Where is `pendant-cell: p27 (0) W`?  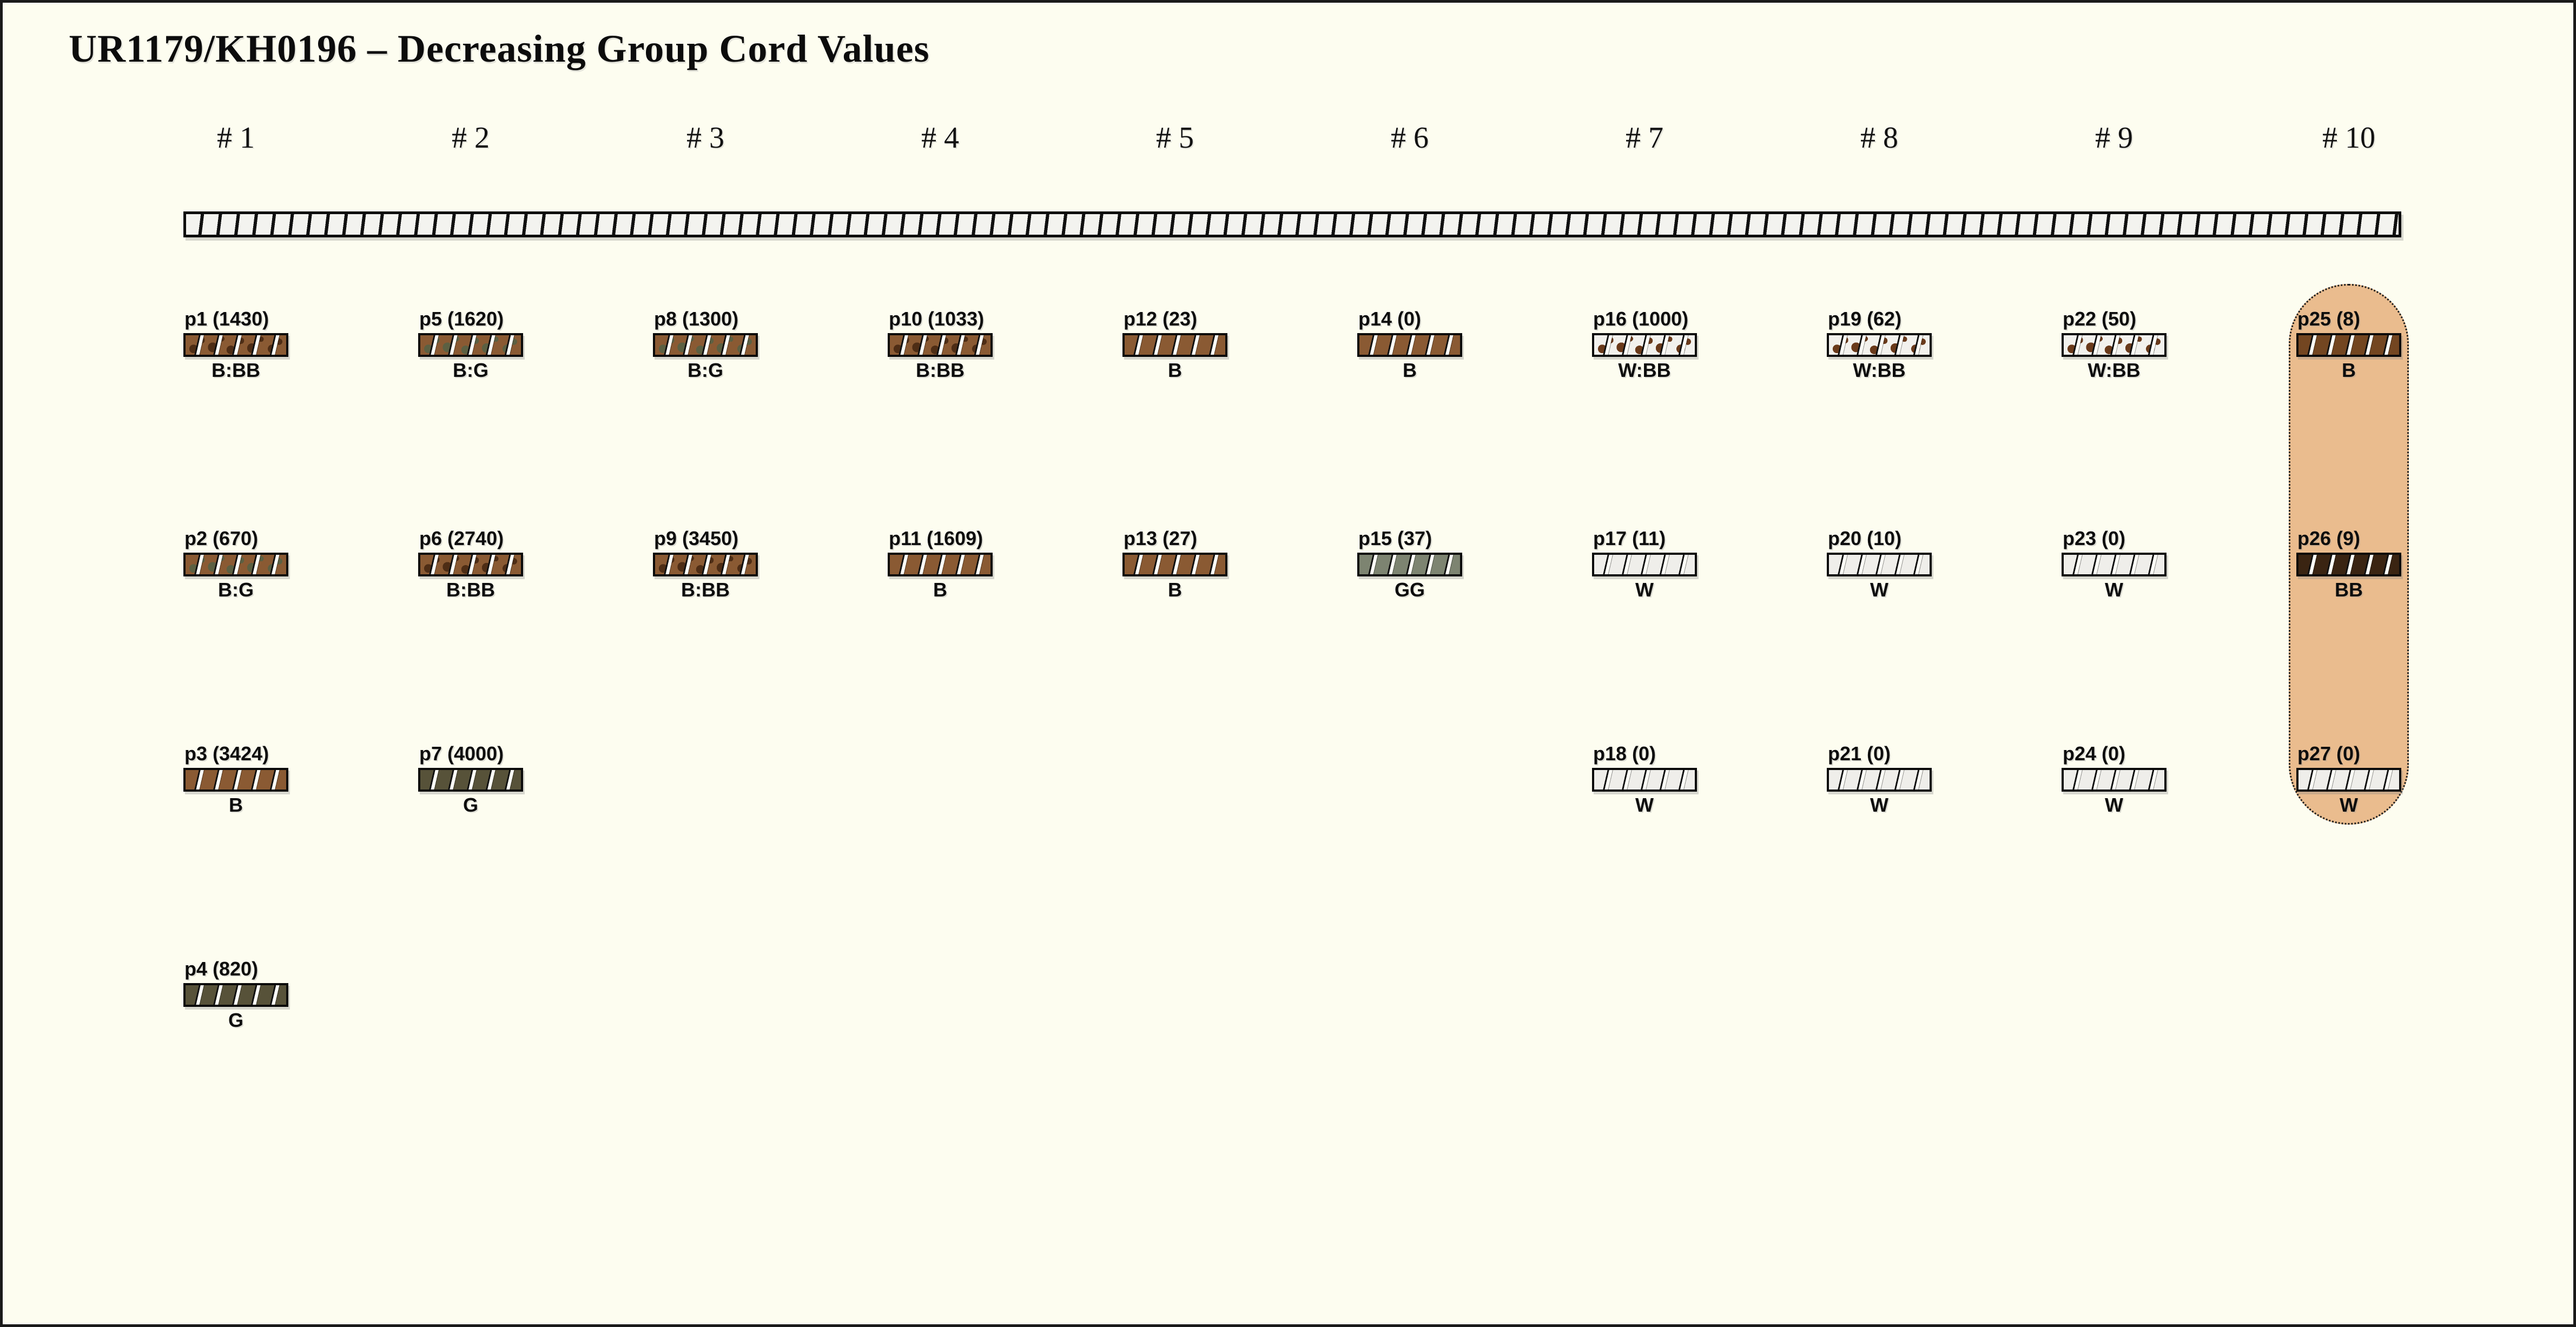 pendant-cell: p27 (0) W is located at coordinates (2377, 779).